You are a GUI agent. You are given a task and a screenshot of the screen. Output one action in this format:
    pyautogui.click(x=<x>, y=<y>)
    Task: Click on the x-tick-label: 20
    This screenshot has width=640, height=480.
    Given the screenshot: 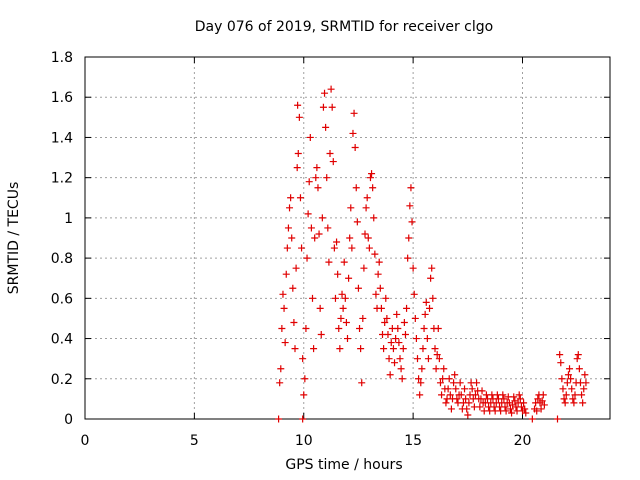 What is the action you would take?
    pyautogui.click(x=523, y=441)
    